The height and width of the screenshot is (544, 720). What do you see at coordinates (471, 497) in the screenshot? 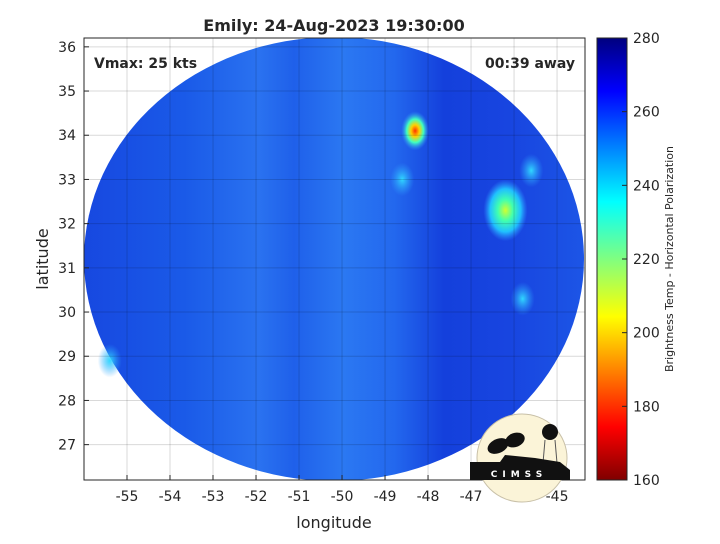
I see `x-tick-label: -47` at bounding box center [471, 497].